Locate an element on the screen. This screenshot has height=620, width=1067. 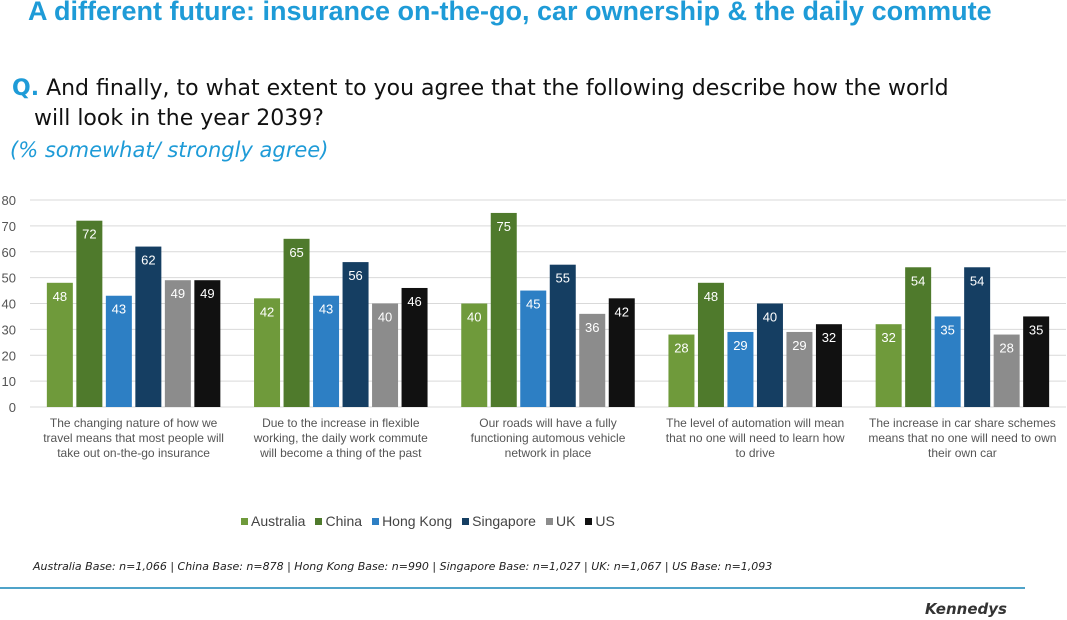
data-label: 65 is located at coordinates (296, 252).